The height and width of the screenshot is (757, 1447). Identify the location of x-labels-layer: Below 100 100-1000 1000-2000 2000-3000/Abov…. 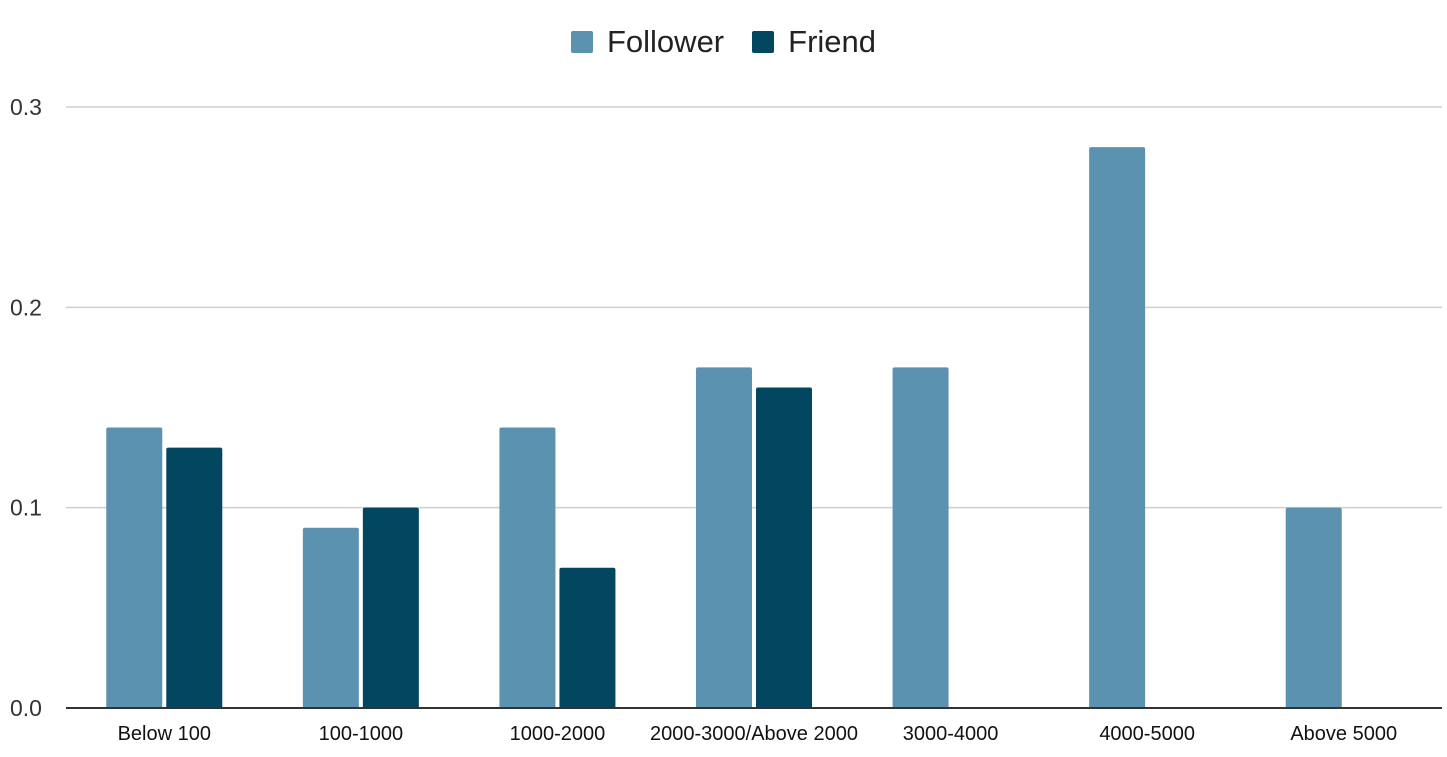
(758, 734).